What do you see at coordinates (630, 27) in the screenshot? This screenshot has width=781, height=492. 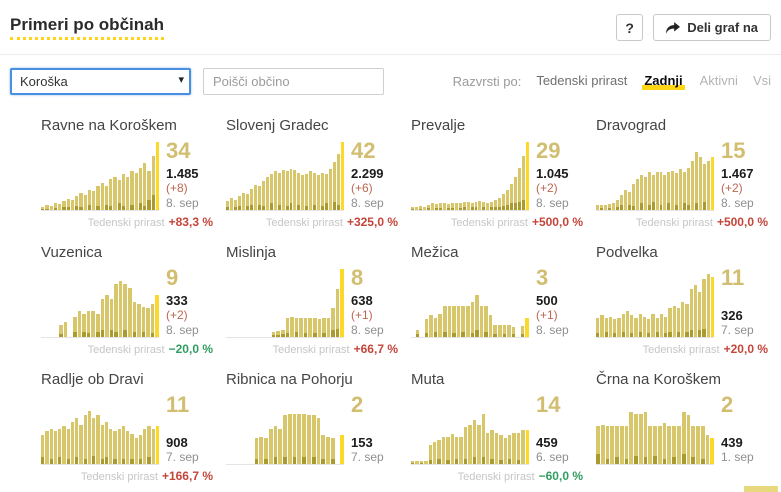 I see `help-button: ?` at bounding box center [630, 27].